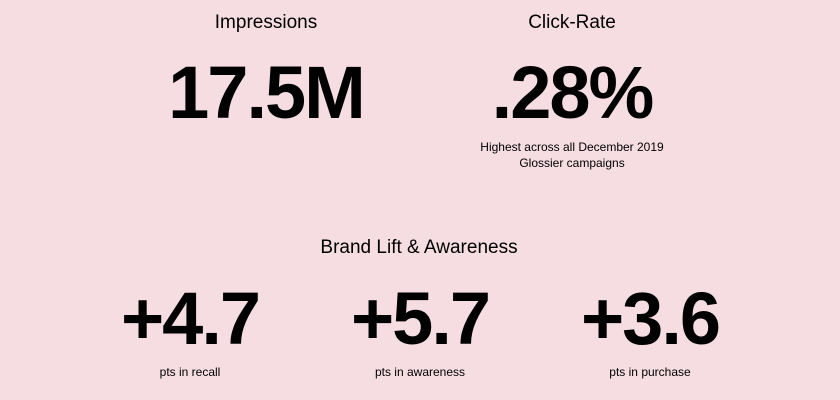 Image resolution: width=840 pixels, height=400 pixels. Describe the element at coordinates (190, 372) in the screenshot. I see `stat-caption: pts in recall` at that location.